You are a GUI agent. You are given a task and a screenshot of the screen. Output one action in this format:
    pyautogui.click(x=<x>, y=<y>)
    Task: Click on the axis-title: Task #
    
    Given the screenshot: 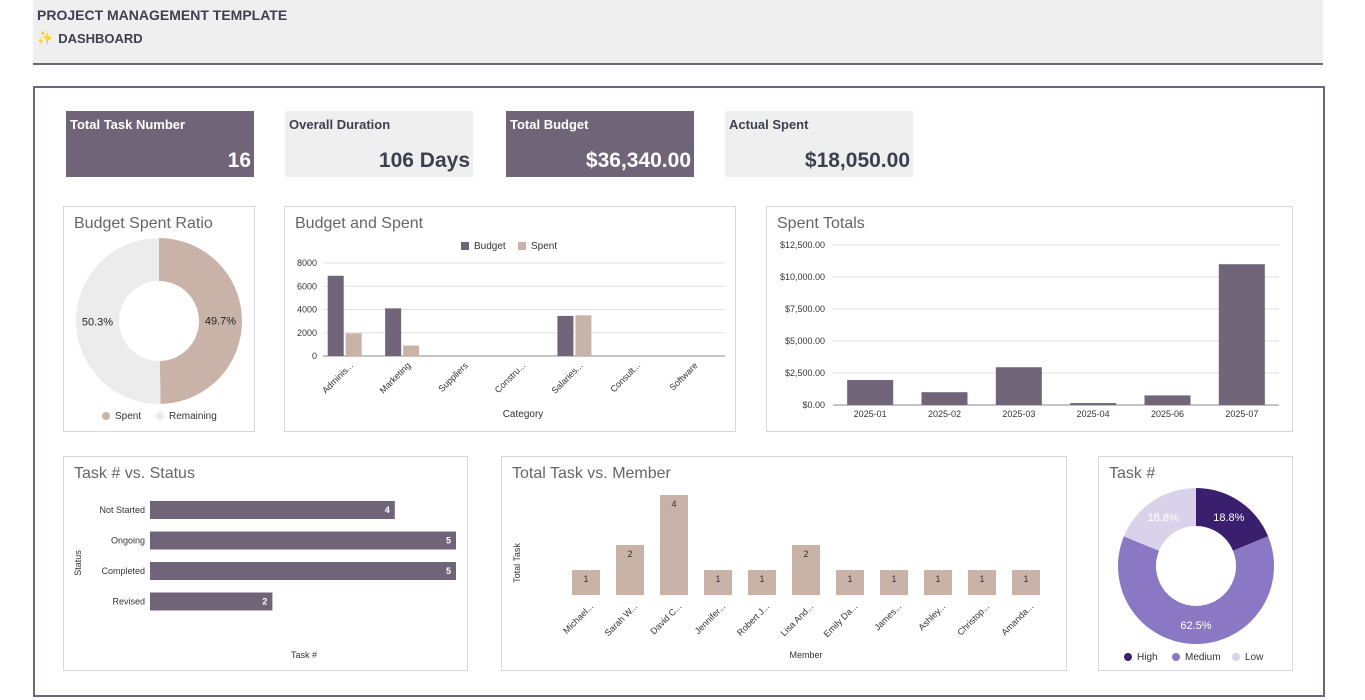 What is the action you would take?
    pyautogui.click(x=304, y=655)
    